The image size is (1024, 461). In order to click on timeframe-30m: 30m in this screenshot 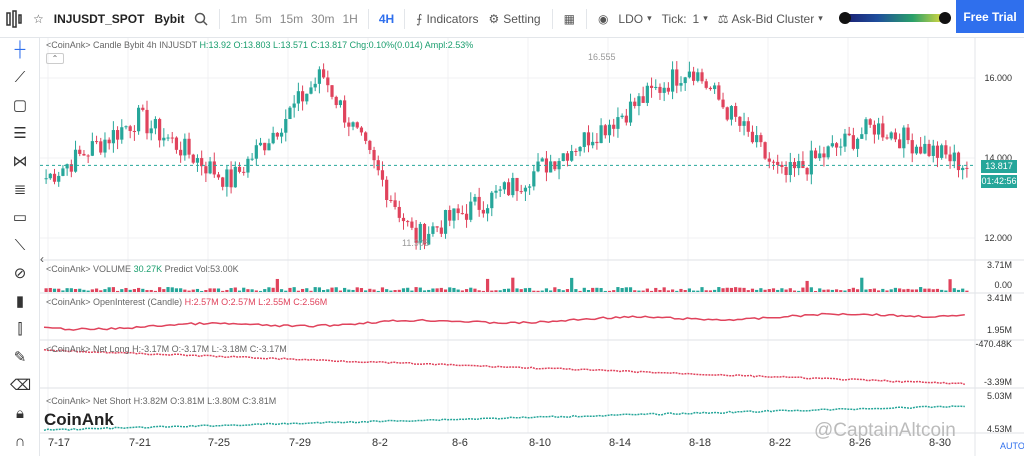, I will do `click(323, 18)`.